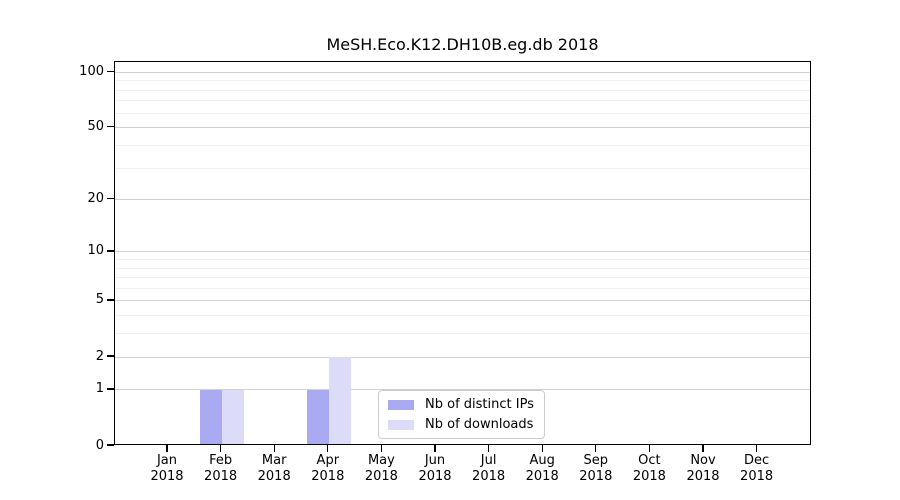 This screenshot has width=900, height=500. I want to click on chart-title: MeSH.Eco.K12.DH10B.eg.db 2018, so click(462, 44).